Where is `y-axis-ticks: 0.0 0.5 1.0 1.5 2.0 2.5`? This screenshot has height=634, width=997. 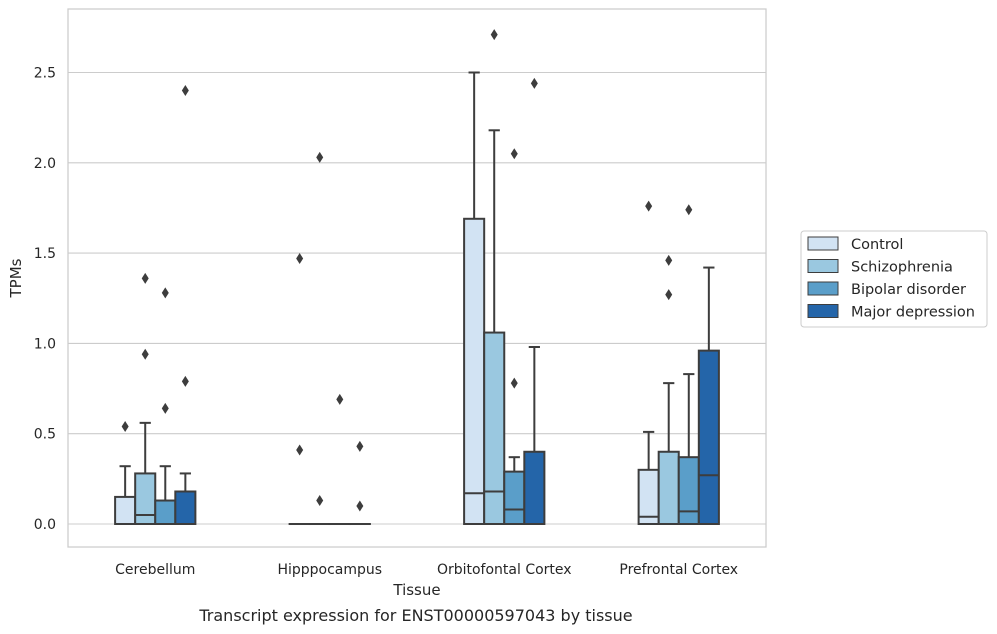 y-axis-ticks: 0.0 0.5 1.0 1.5 2.0 2.5 is located at coordinates (45, 300).